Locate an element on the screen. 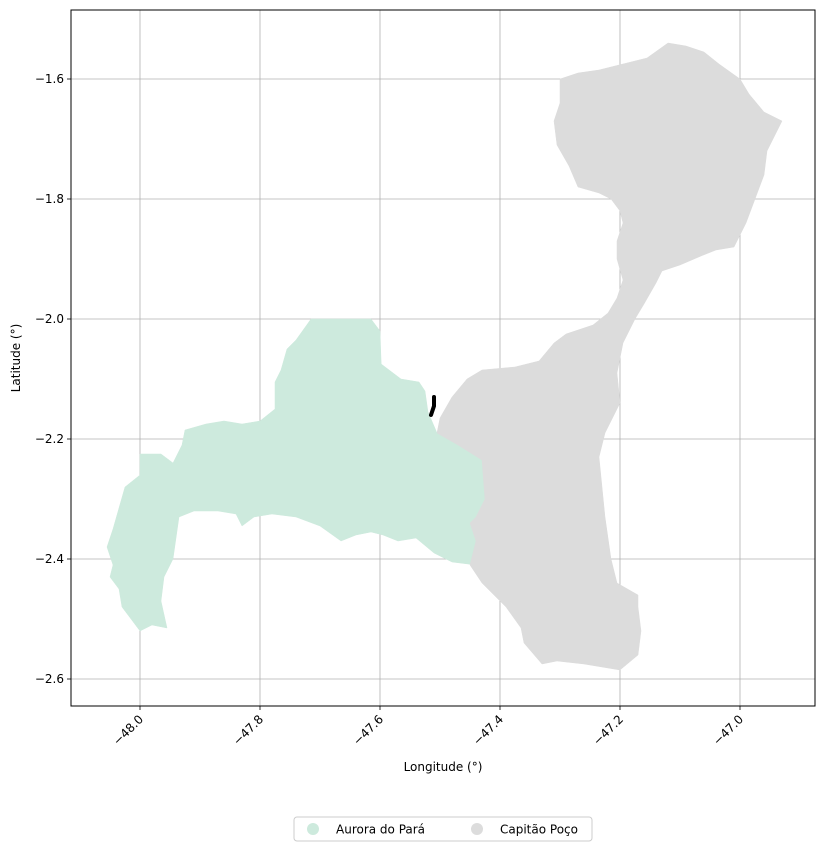 The height and width of the screenshot is (855, 824). x-tick-label: −47.4 is located at coordinates (488, 730).